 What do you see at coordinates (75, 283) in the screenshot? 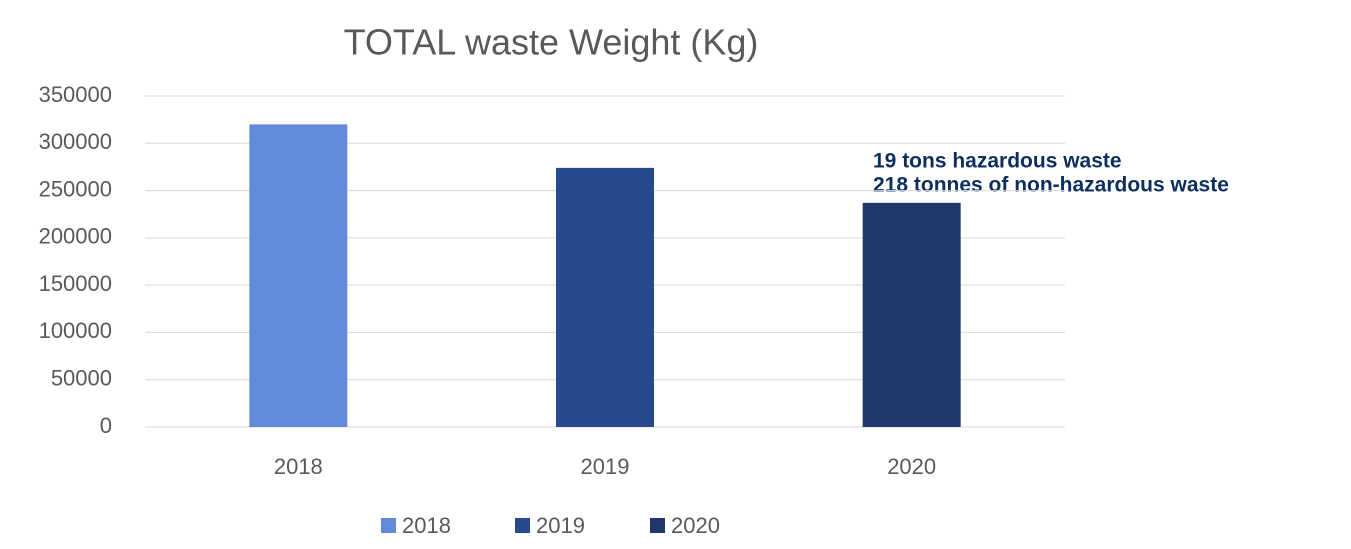
I see `y-tick-label: 150000` at bounding box center [75, 283].